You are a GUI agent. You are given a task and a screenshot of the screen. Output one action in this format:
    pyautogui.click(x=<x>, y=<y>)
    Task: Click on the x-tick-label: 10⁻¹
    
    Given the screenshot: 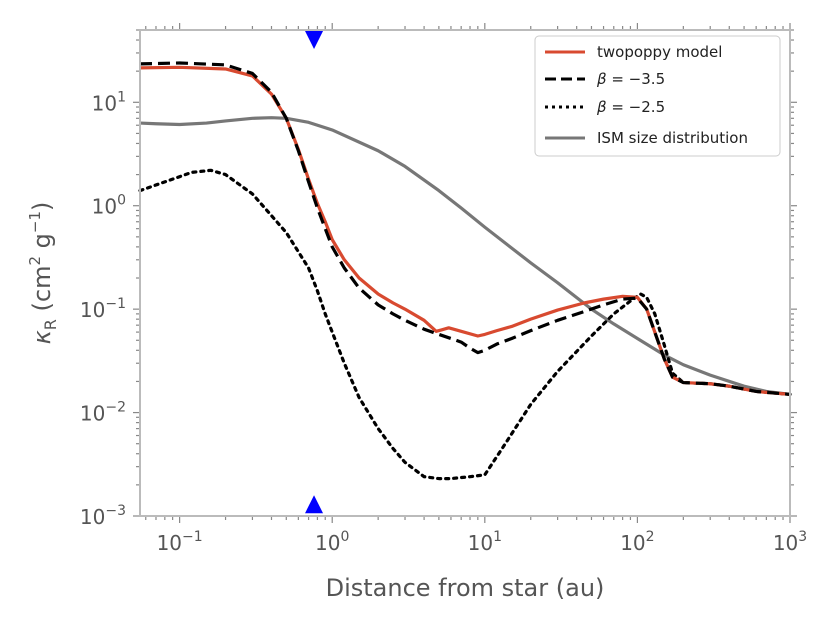 What is the action you would take?
    pyautogui.click(x=180, y=542)
    